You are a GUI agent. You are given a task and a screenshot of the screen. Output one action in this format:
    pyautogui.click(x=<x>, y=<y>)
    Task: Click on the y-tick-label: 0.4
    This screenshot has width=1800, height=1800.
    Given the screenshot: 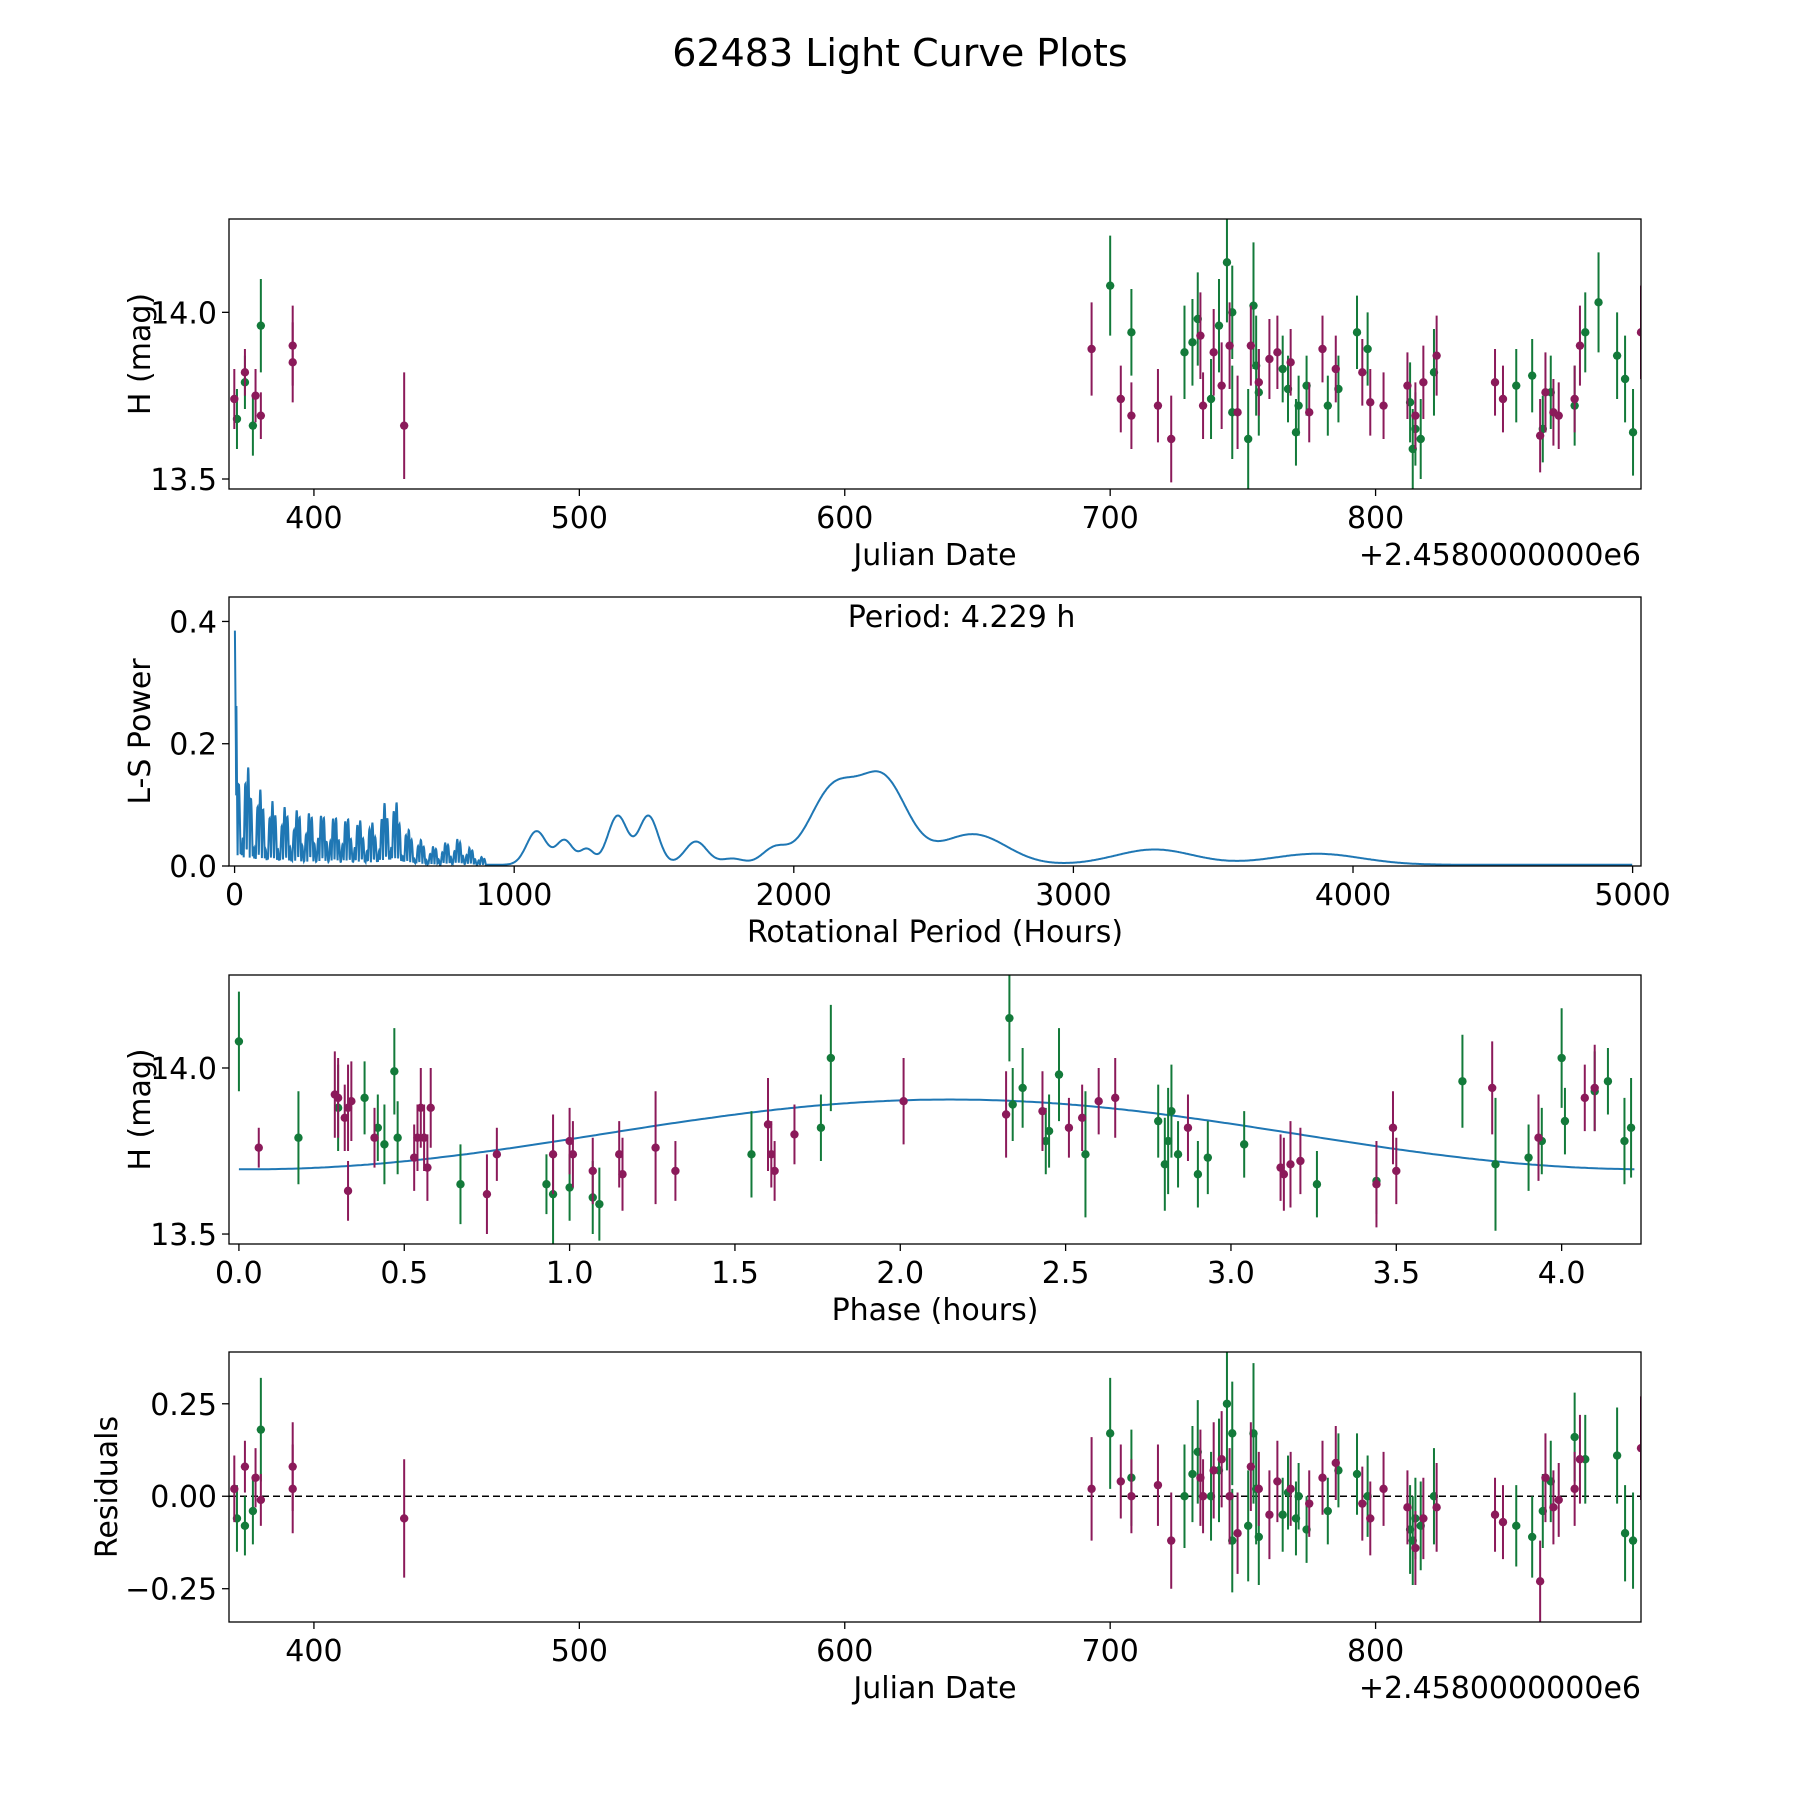 What is the action you would take?
    pyautogui.click(x=193, y=622)
    